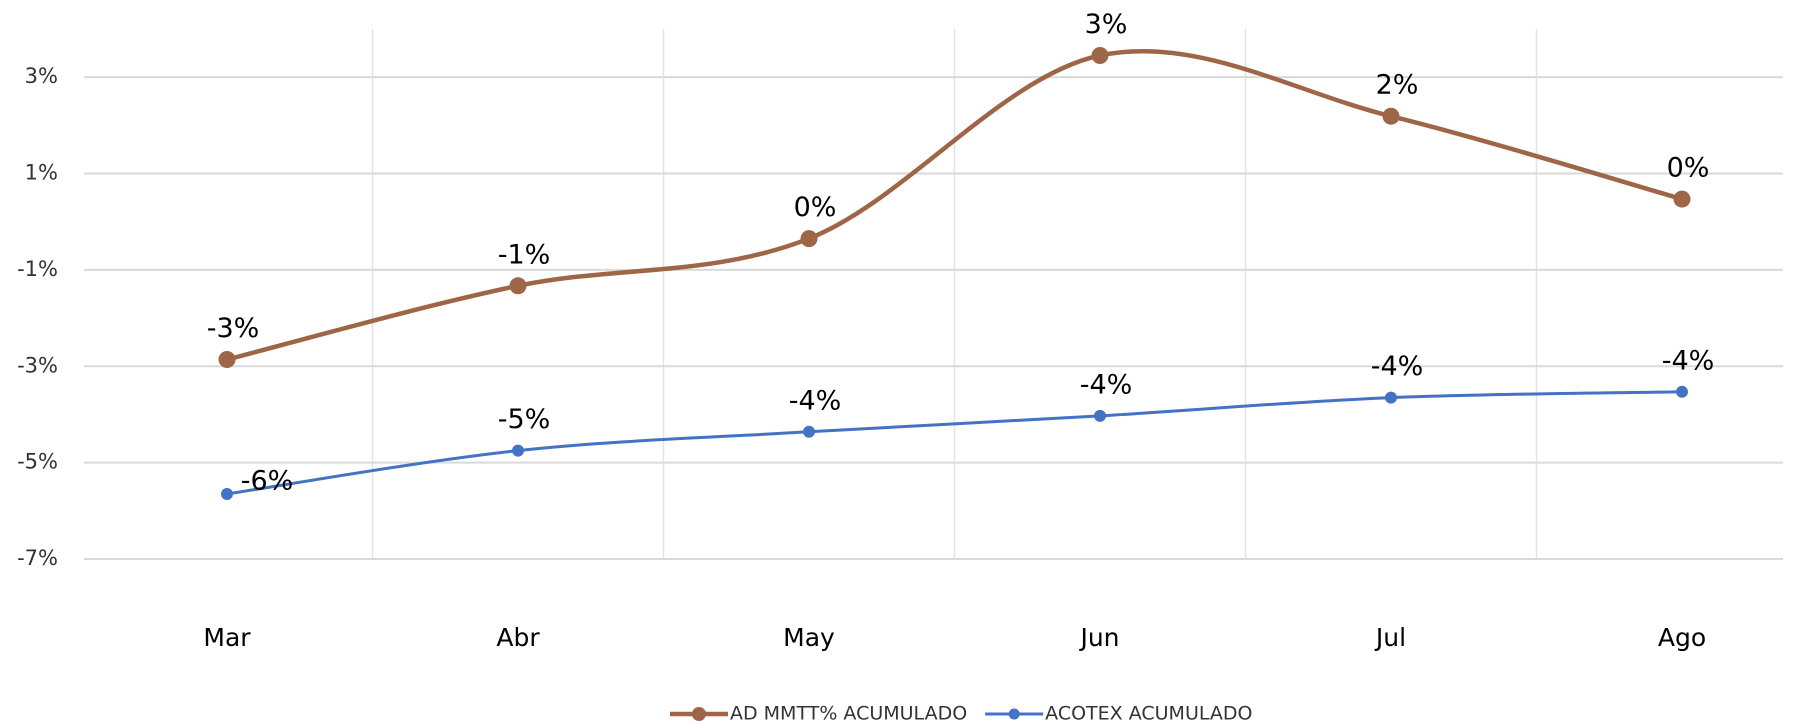 The width and height of the screenshot is (1806, 724). Describe the element at coordinates (1390, 637) in the screenshot. I see `x-tick-label: Jul` at that location.